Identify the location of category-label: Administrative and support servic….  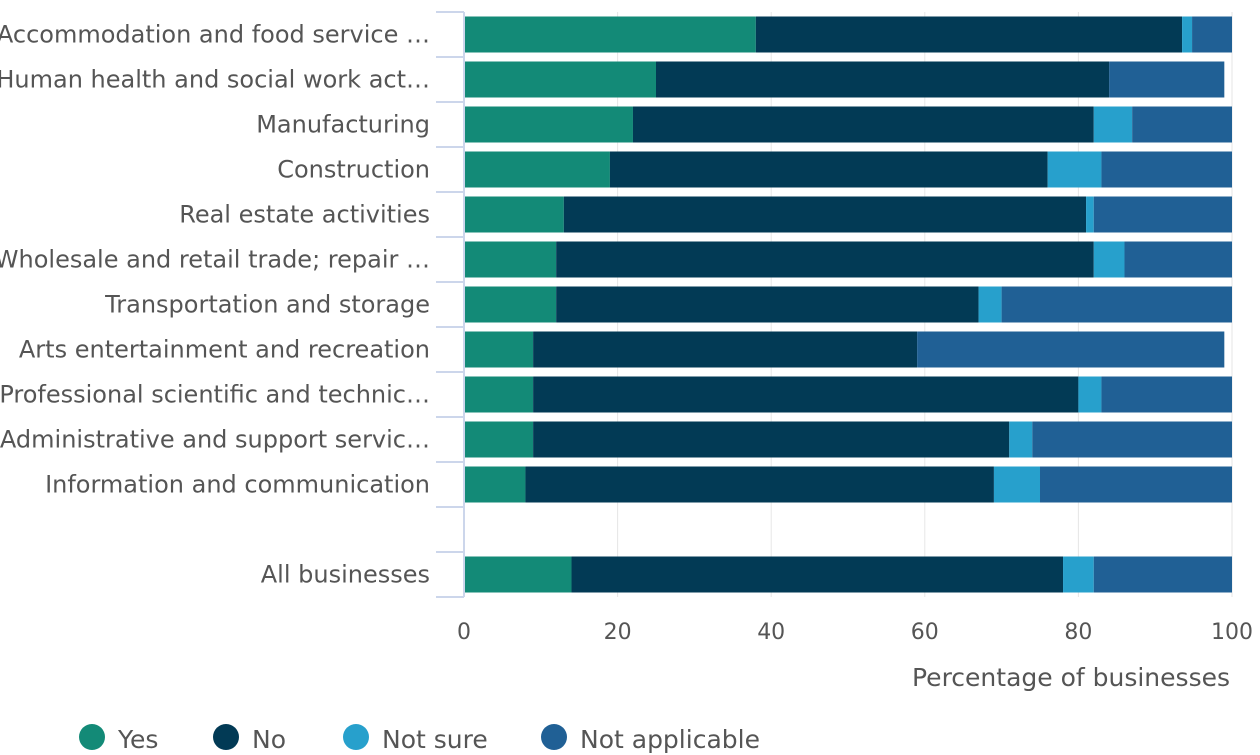
(215, 440).